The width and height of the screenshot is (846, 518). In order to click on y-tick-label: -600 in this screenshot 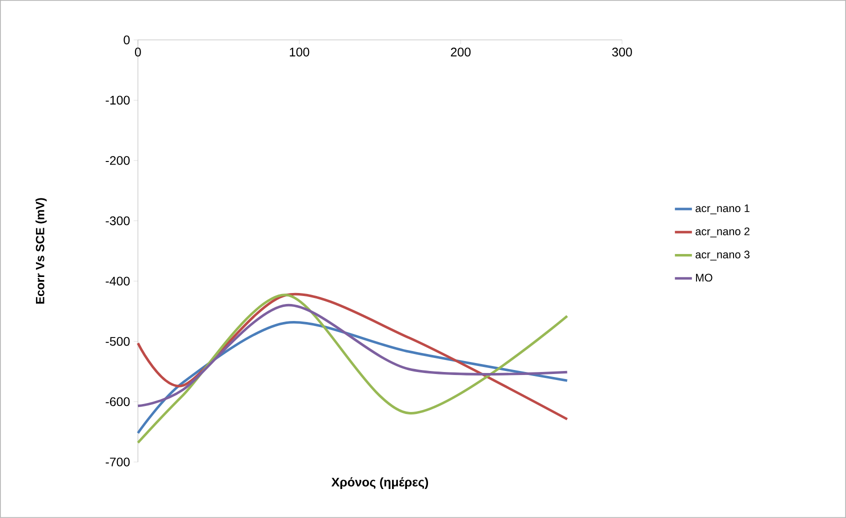, I will do `click(118, 401)`.